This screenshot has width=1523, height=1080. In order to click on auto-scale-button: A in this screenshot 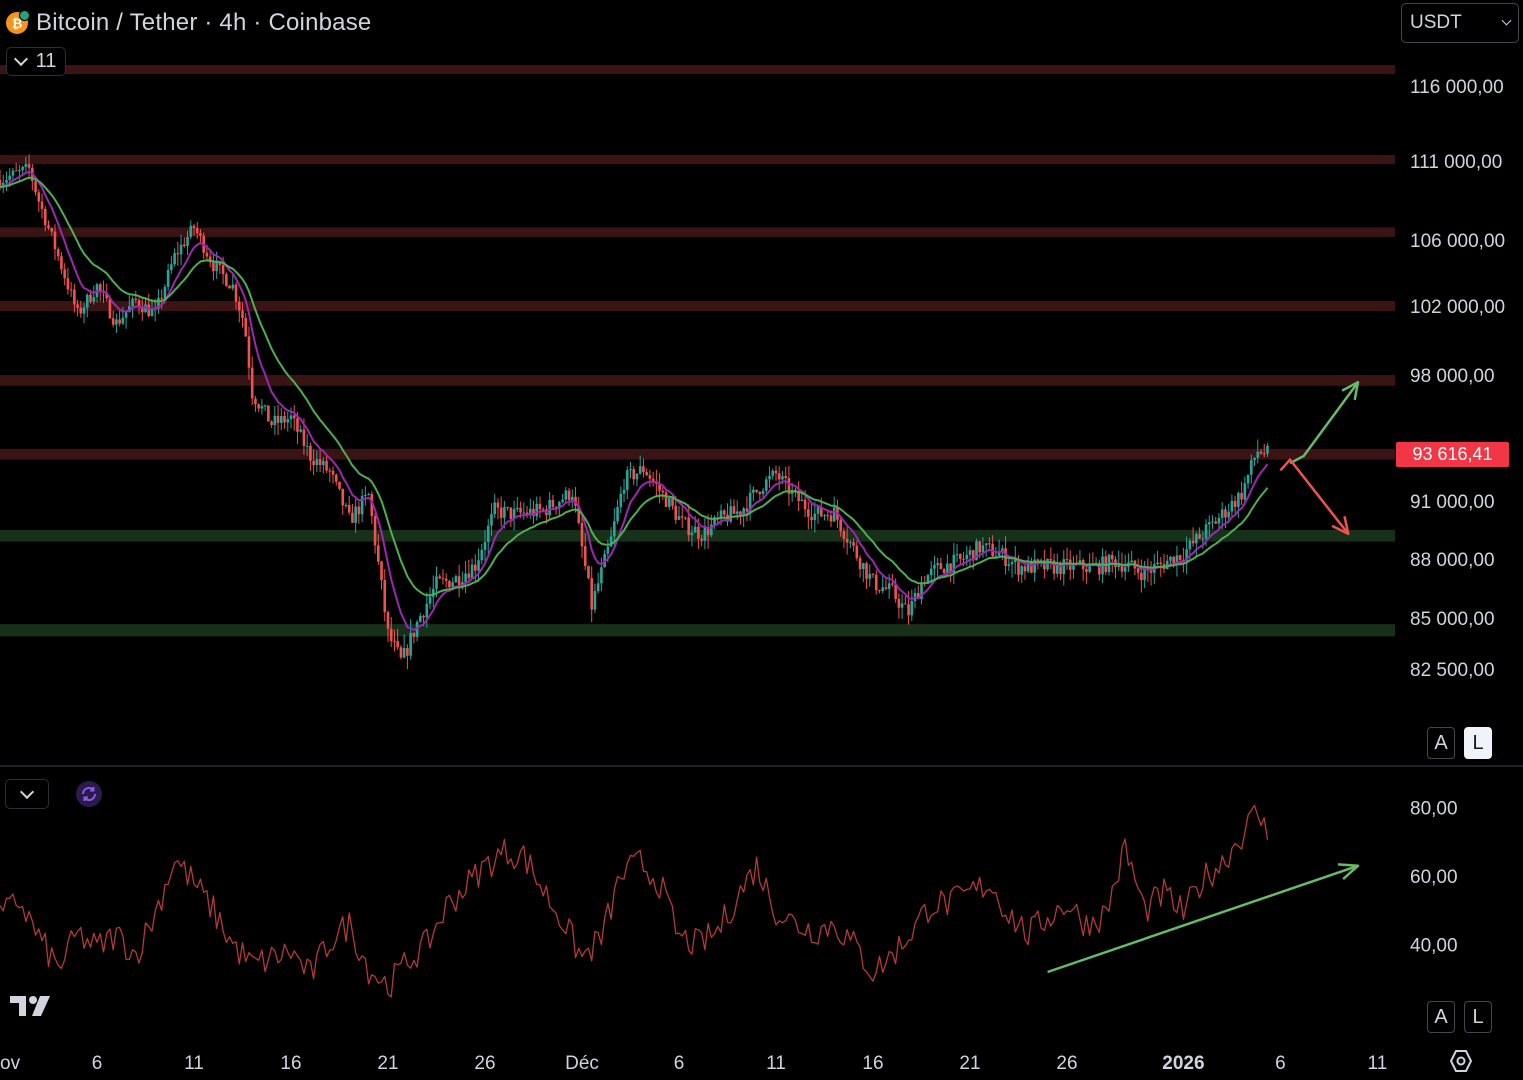, I will do `click(1441, 743)`.